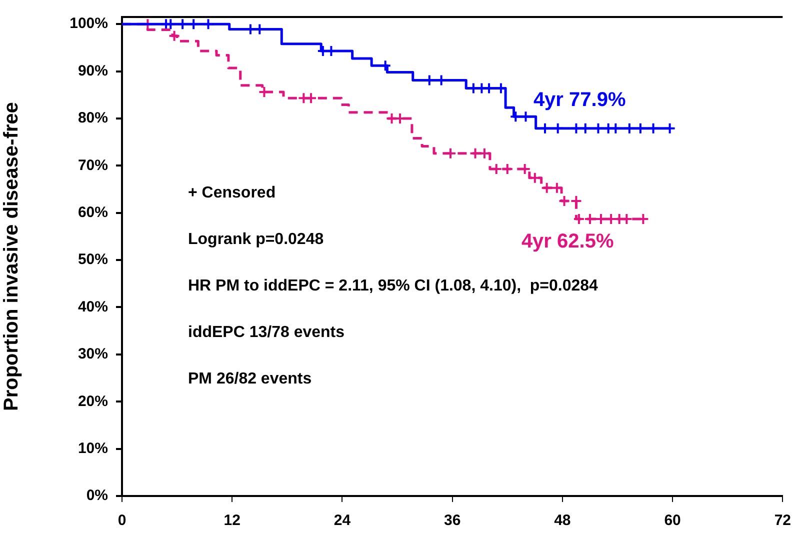 The height and width of the screenshot is (537, 801). What do you see at coordinates (393, 285) in the screenshot?
I see `annotation: HR PM to iddEPC = 2.11, 95% CI (1.08, 4.10), p=0.0284` at bounding box center [393, 285].